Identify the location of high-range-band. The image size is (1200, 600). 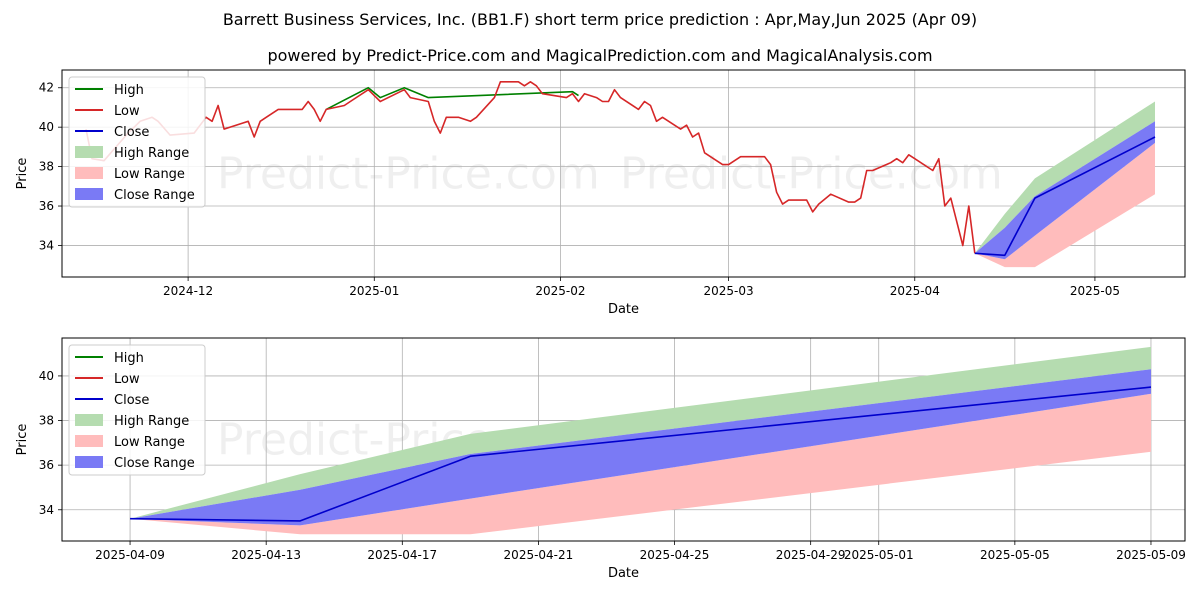
(1064, 177).